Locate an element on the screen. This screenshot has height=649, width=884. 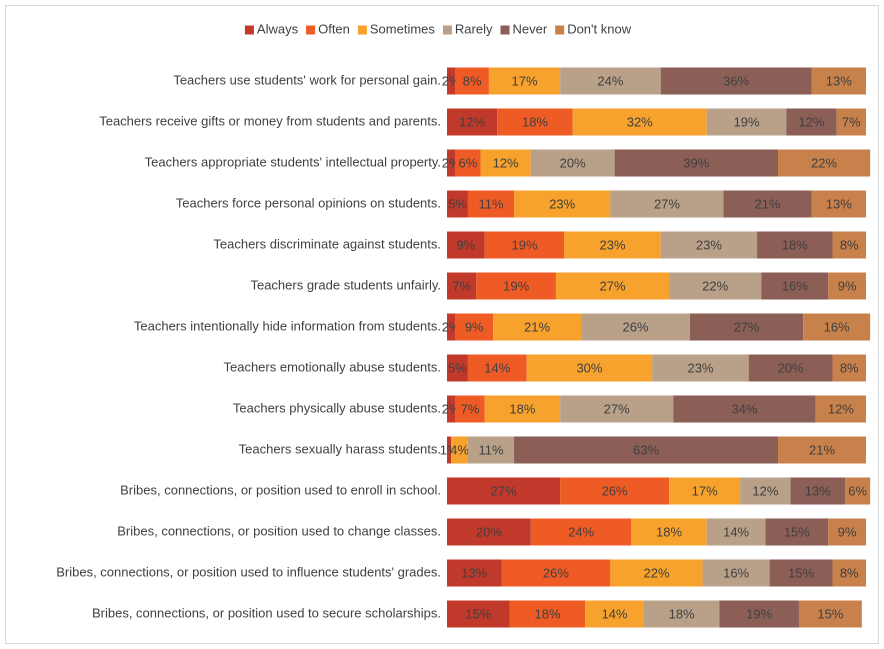
data-label: 16% is located at coordinates (795, 285).